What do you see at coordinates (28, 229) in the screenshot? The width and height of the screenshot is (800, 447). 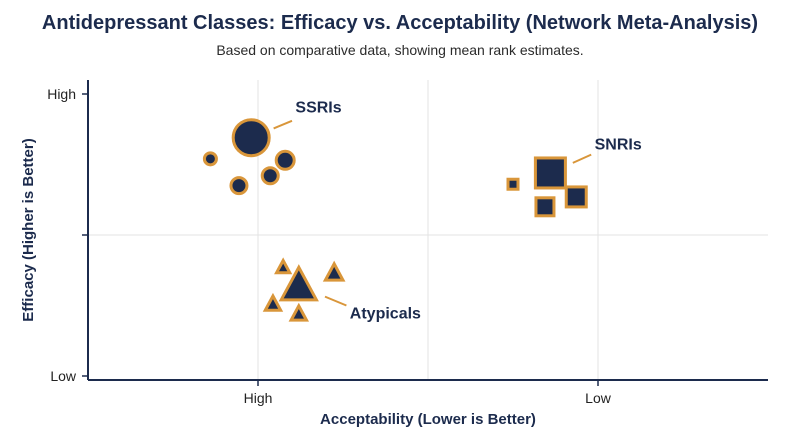 I see `y-axis-label: Efficacy (Higher is Better)` at bounding box center [28, 229].